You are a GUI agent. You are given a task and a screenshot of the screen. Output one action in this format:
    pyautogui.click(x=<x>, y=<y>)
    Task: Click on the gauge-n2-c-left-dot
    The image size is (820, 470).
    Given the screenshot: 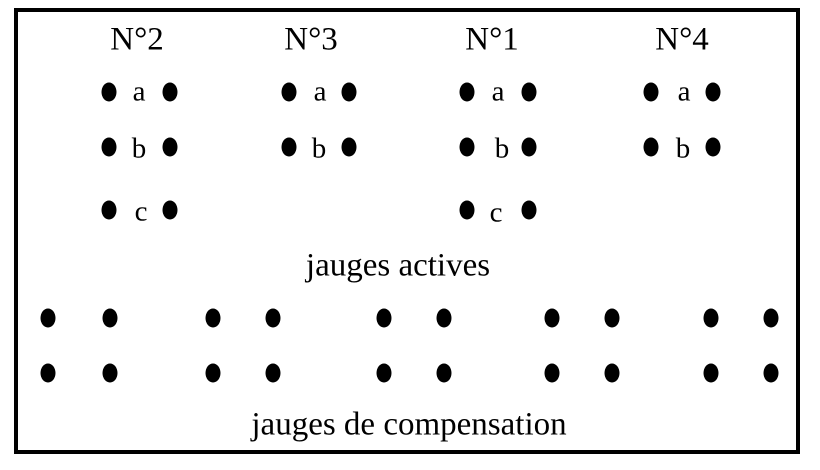 What is the action you would take?
    pyautogui.click(x=109, y=210)
    